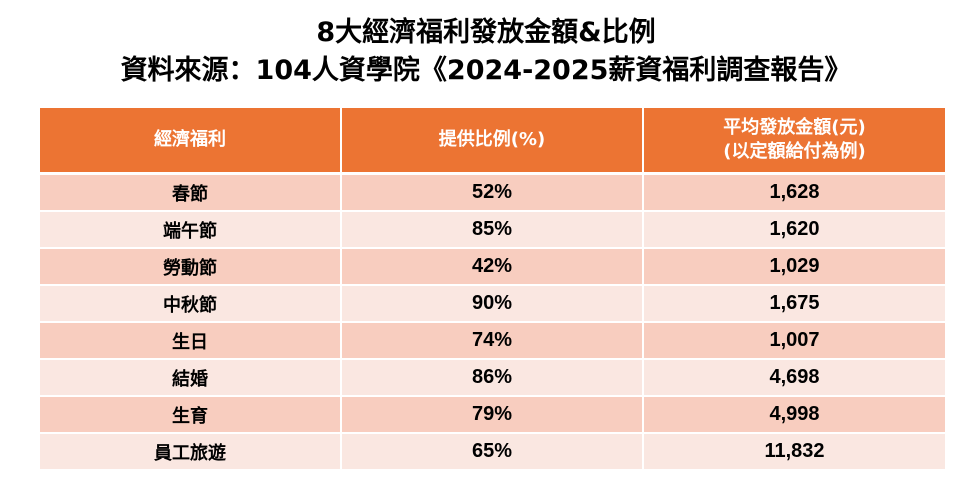 This screenshot has height=499, width=972. Describe the element at coordinates (191, 341) in the screenshot. I see `benefit-cell: 生日` at that location.